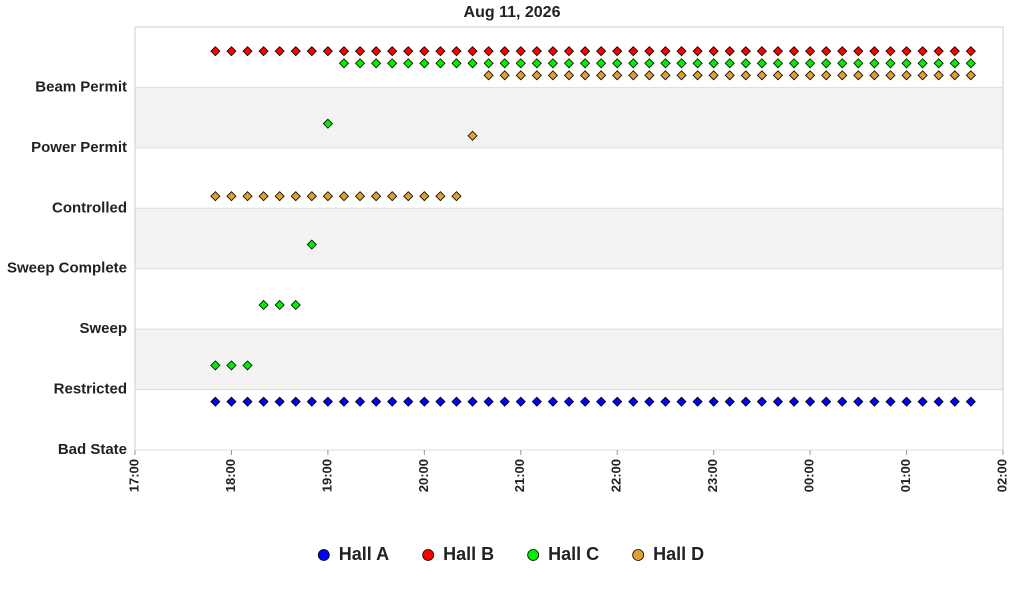 This screenshot has width=1024, height=600. Describe the element at coordinates (428, 555) in the screenshot. I see `legend-marker` at that location.